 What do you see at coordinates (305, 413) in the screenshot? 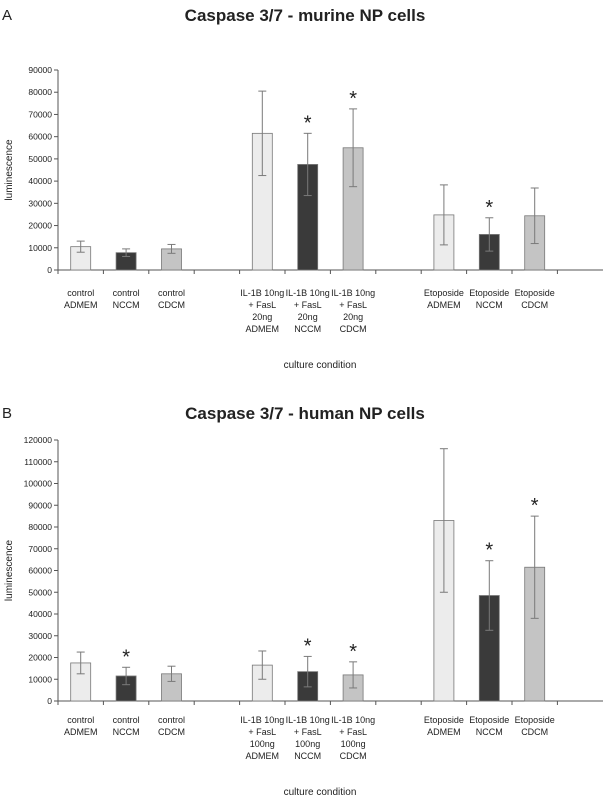
I see `chart-title: Caspase 3/7 - human NP cells` at bounding box center [305, 413].